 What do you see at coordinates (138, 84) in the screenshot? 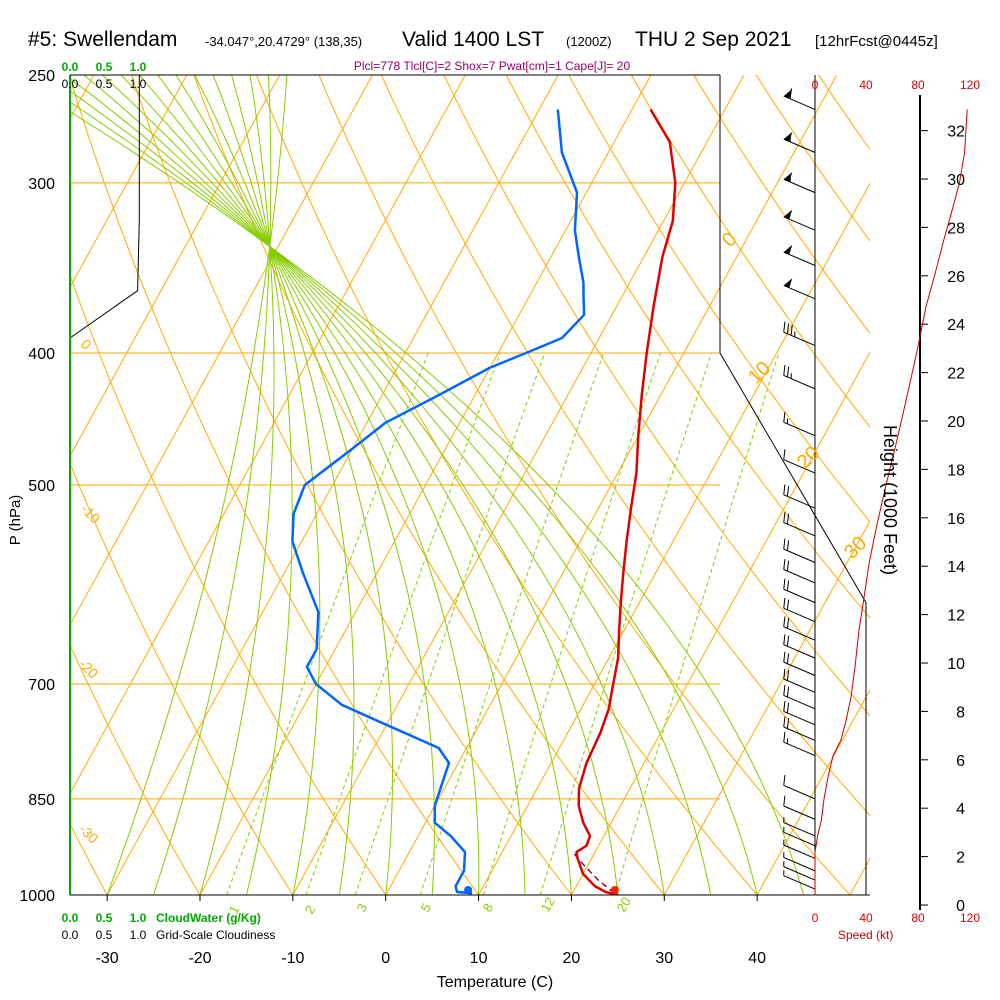
I see `cloudiness-scale-top: 1.0` at bounding box center [138, 84].